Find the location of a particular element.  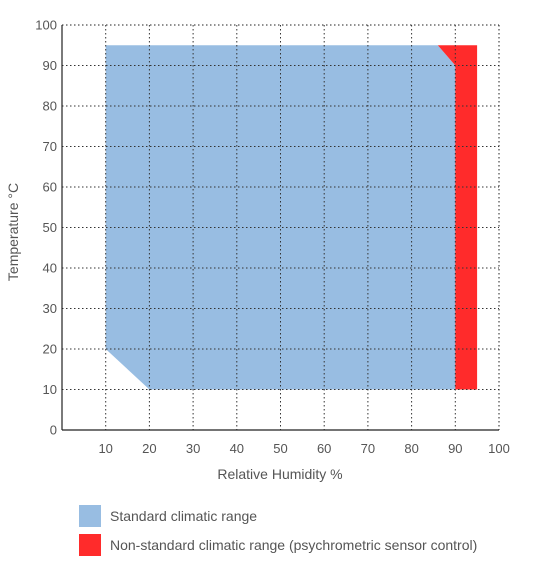

y-tick-label-0: 0 is located at coordinates (53, 430).